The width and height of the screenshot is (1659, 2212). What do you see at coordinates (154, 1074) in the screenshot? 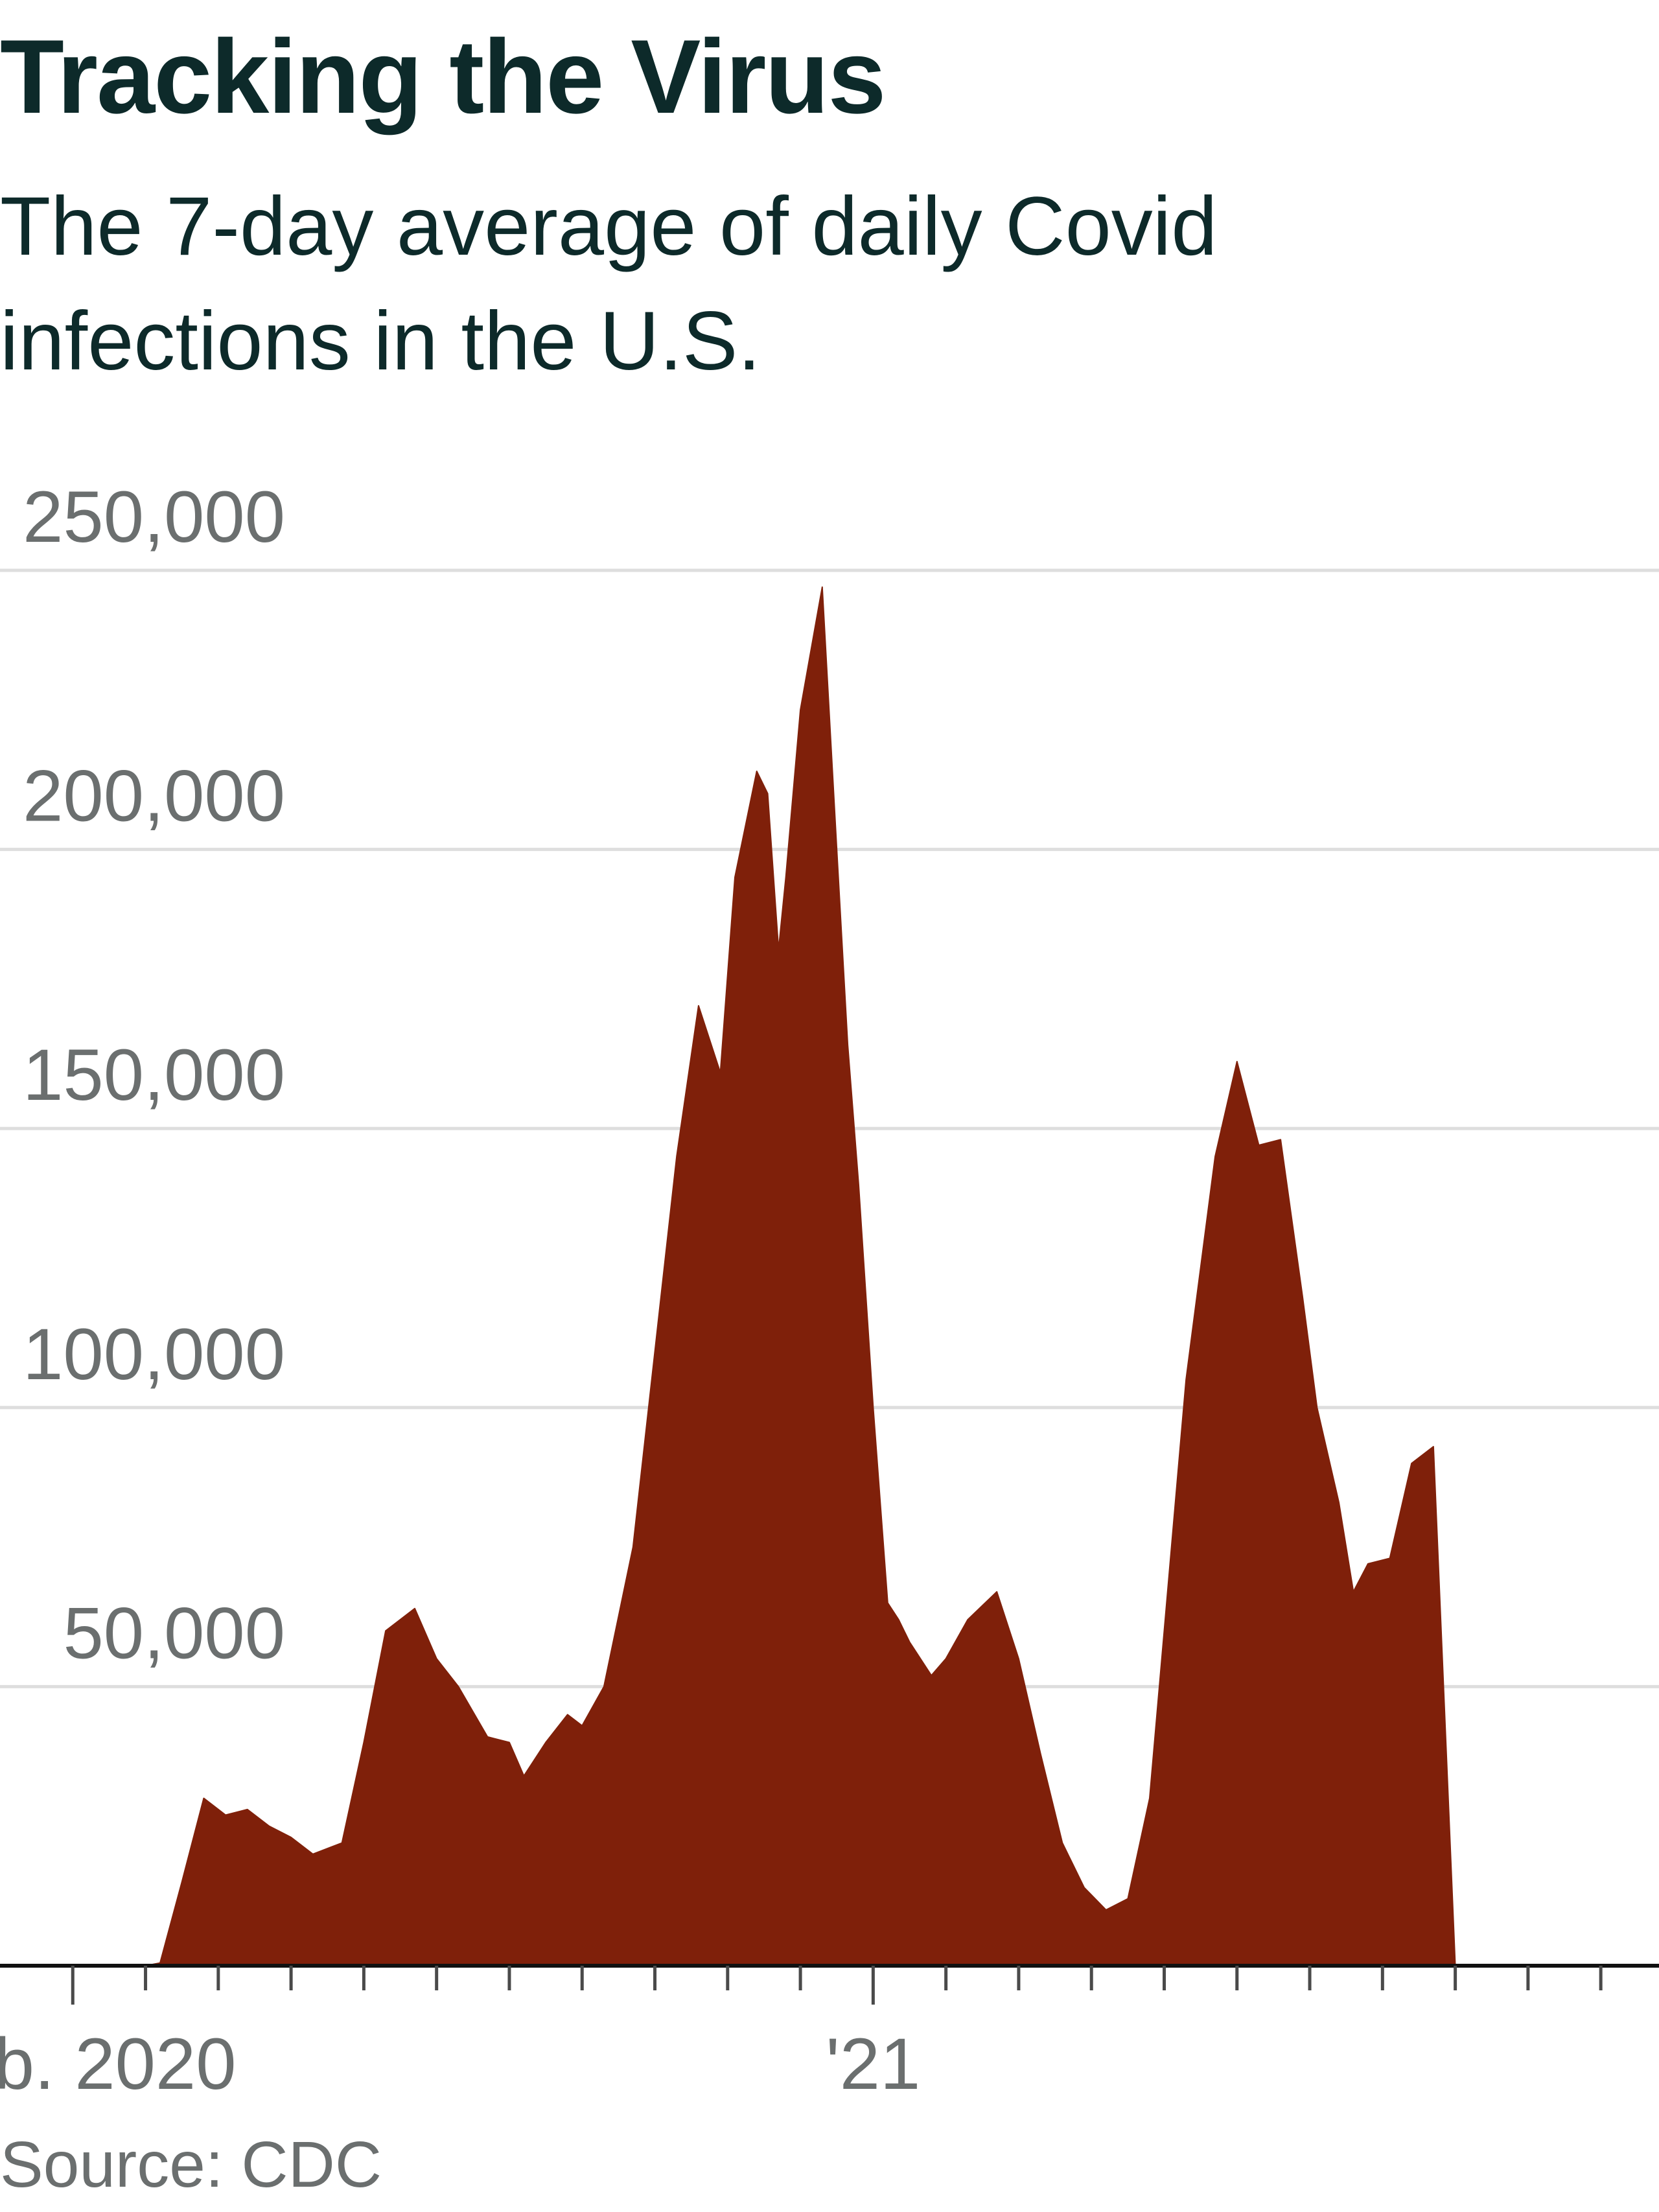
I see `y-tick-label-150000: 150,000` at bounding box center [154, 1074].